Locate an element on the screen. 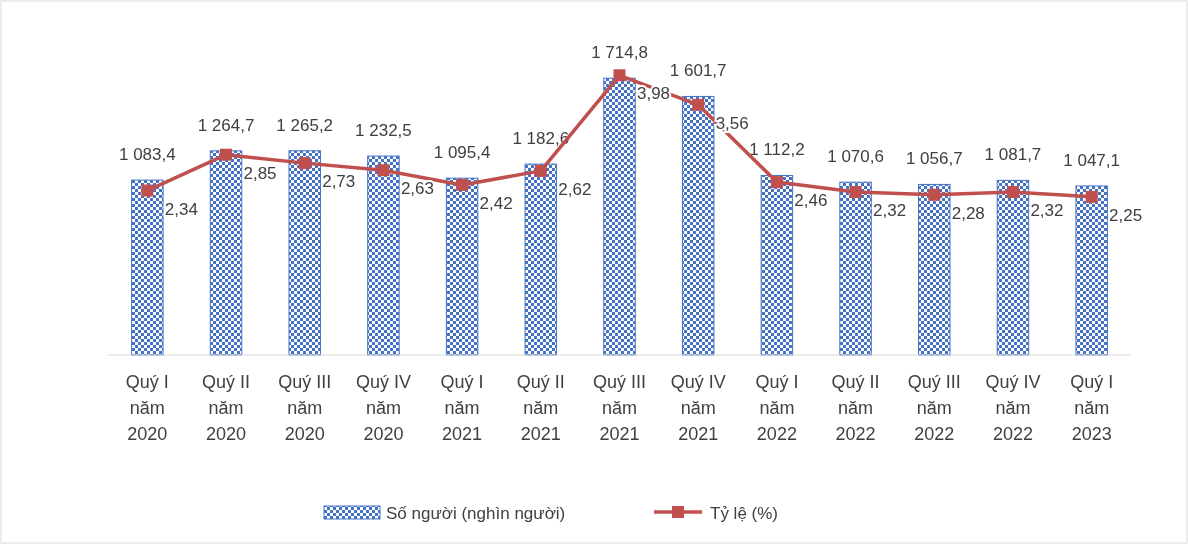 This screenshot has height=544, width=1188. legend-label: Tỷ lệ (%) is located at coordinates (744, 513).